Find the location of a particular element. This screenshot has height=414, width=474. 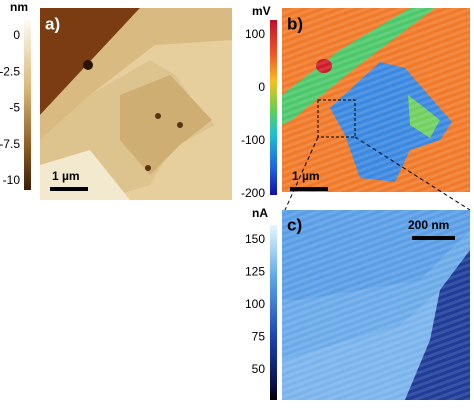

colorbar-tick-label: 50 is located at coordinates (259, 369).